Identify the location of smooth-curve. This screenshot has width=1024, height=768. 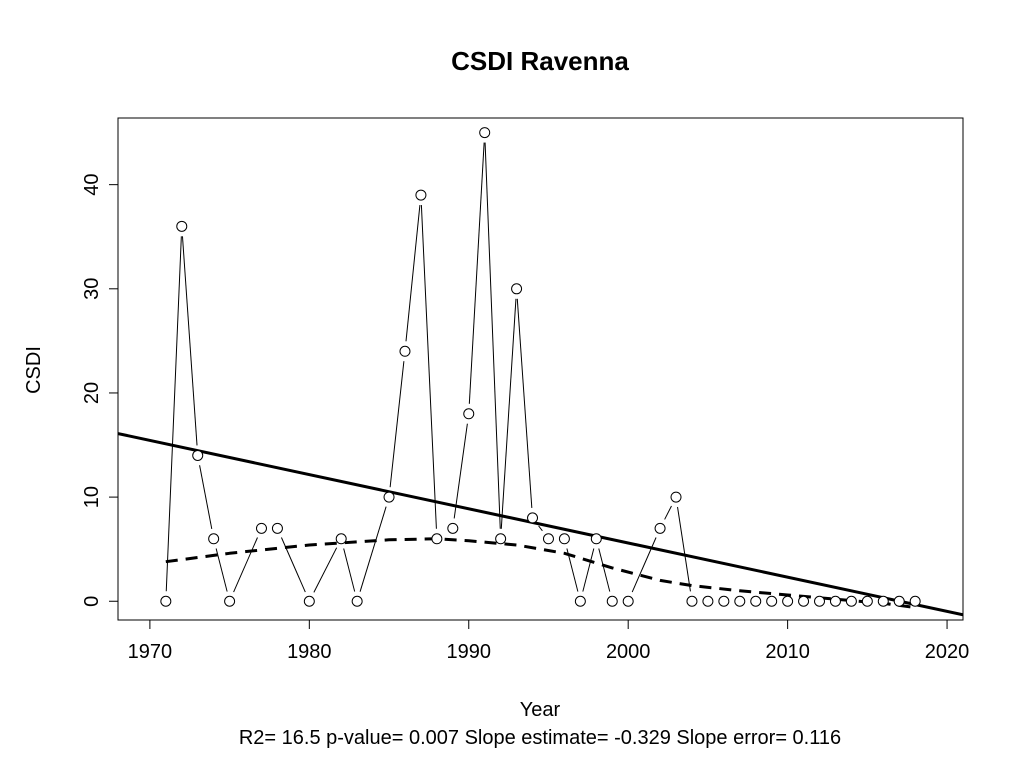
(540, 573).